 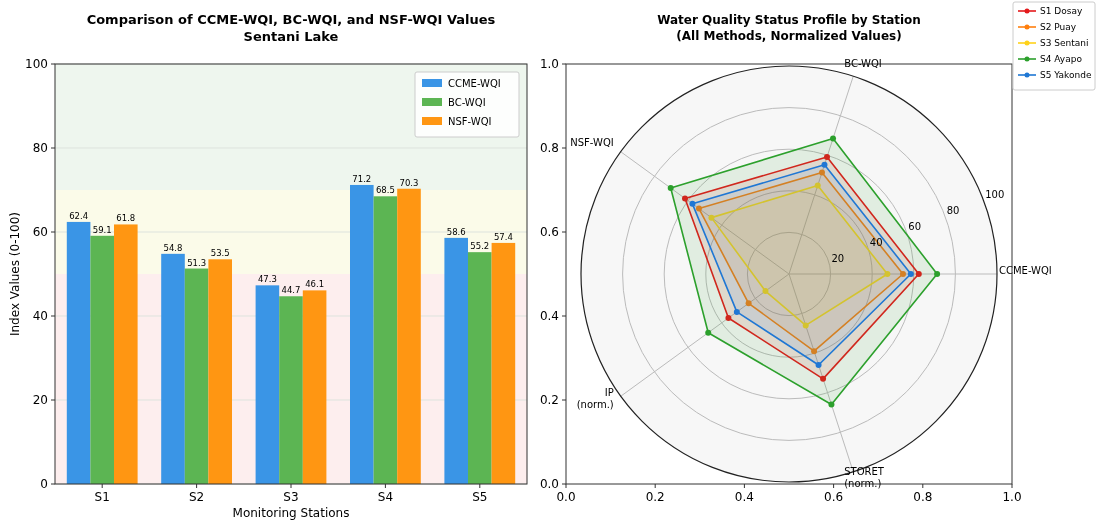 I want to click on data-label: 54.8, so click(x=173, y=247).